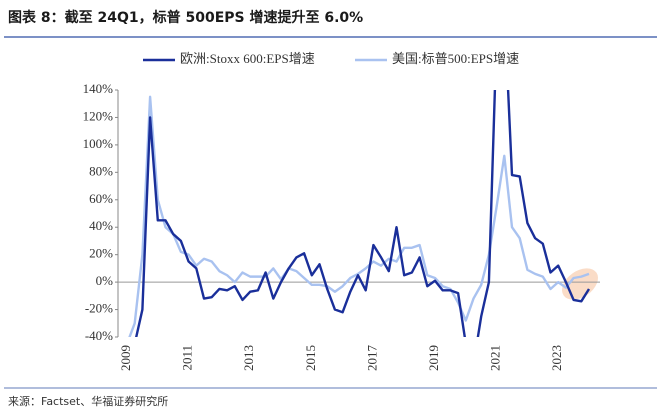  Describe the element at coordinates (101, 253) in the screenshot. I see `y-tick-label: 20%` at that location.